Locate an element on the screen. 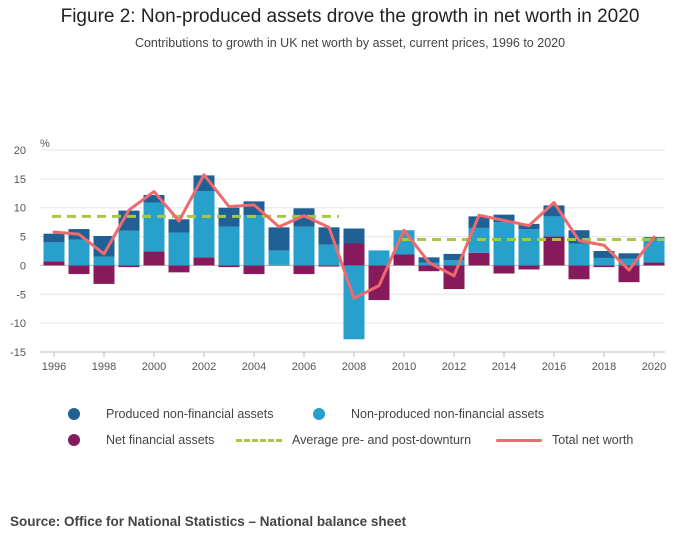  legend-label: Average pre- and post-downturn is located at coordinates (382, 440).